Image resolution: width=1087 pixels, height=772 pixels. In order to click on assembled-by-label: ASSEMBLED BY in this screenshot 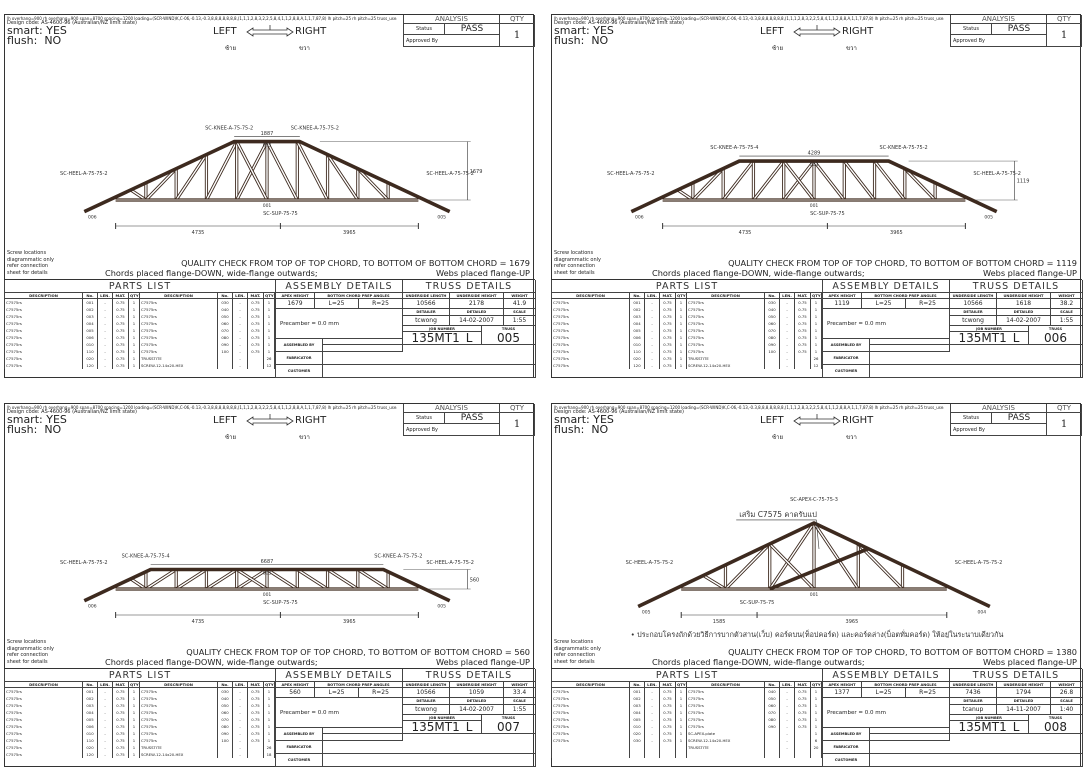, I will do `click(299, 734)`.